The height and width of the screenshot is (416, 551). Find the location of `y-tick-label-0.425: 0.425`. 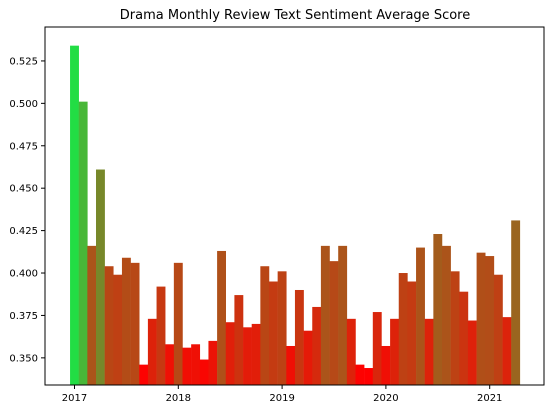

y-tick-label-0.425: 0.425 is located at coordinates (23, 231).